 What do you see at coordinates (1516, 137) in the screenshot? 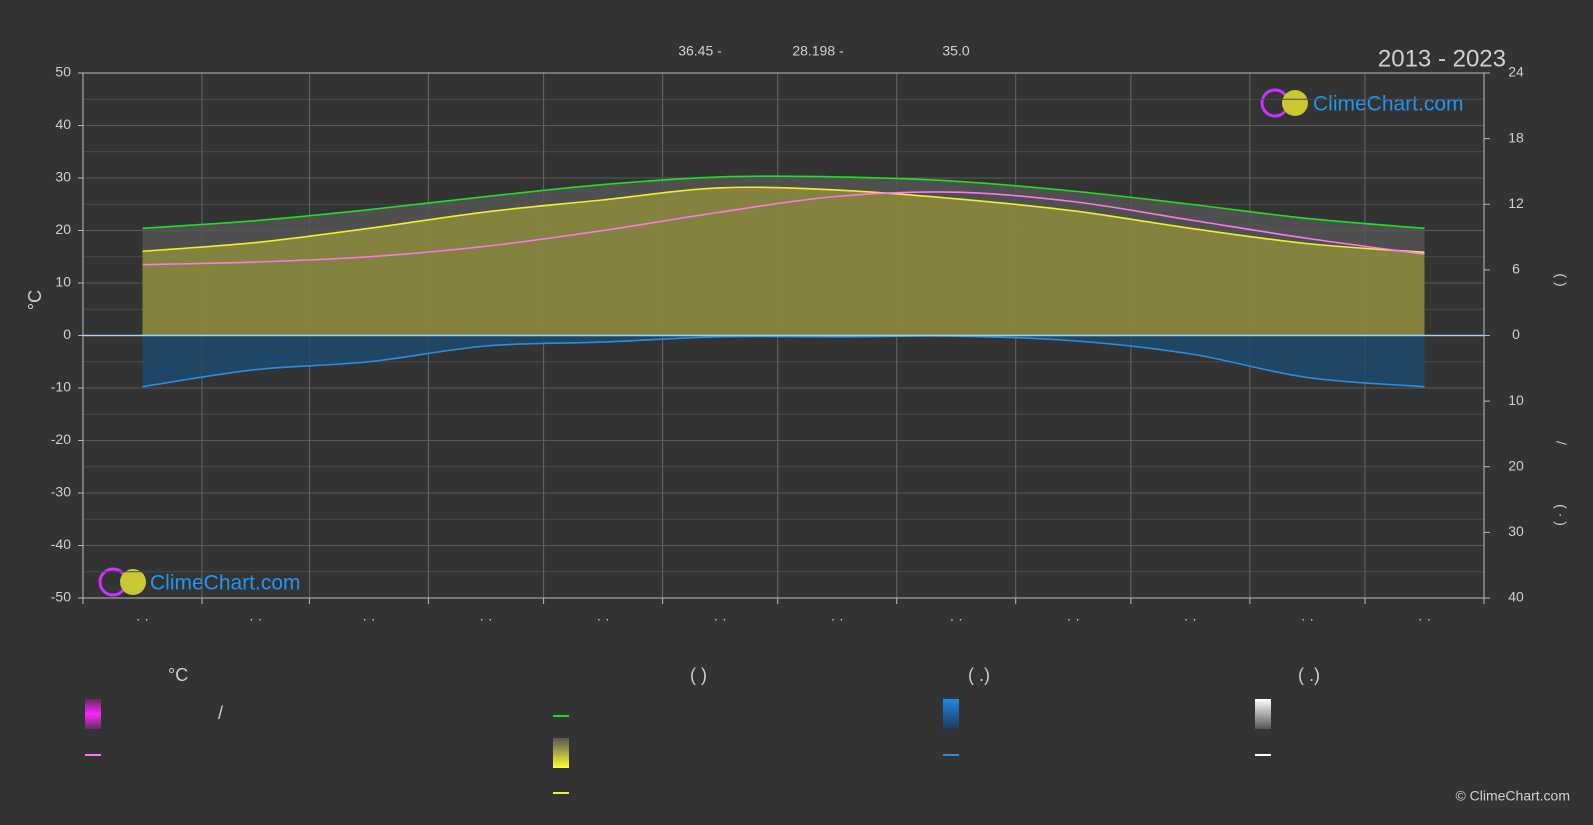
I see `y2-tick-label: 18` at bounding box center [1516, 137].